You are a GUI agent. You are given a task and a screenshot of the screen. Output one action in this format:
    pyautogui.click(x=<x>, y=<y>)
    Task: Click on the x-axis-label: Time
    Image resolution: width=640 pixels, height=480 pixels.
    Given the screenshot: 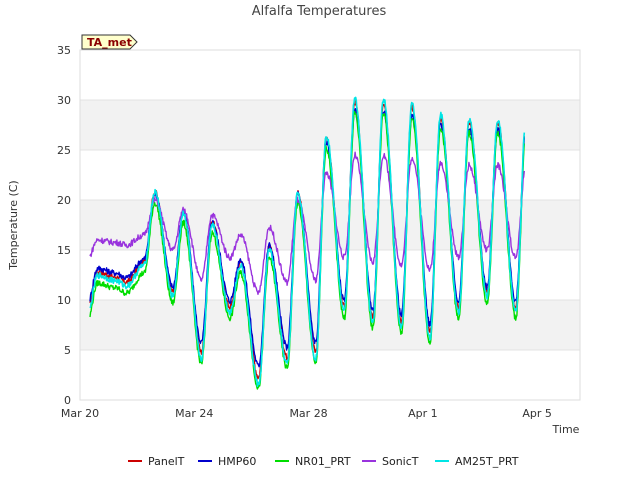 What is the action you would take?
    pyautogui.click(x=566, y=429)
    